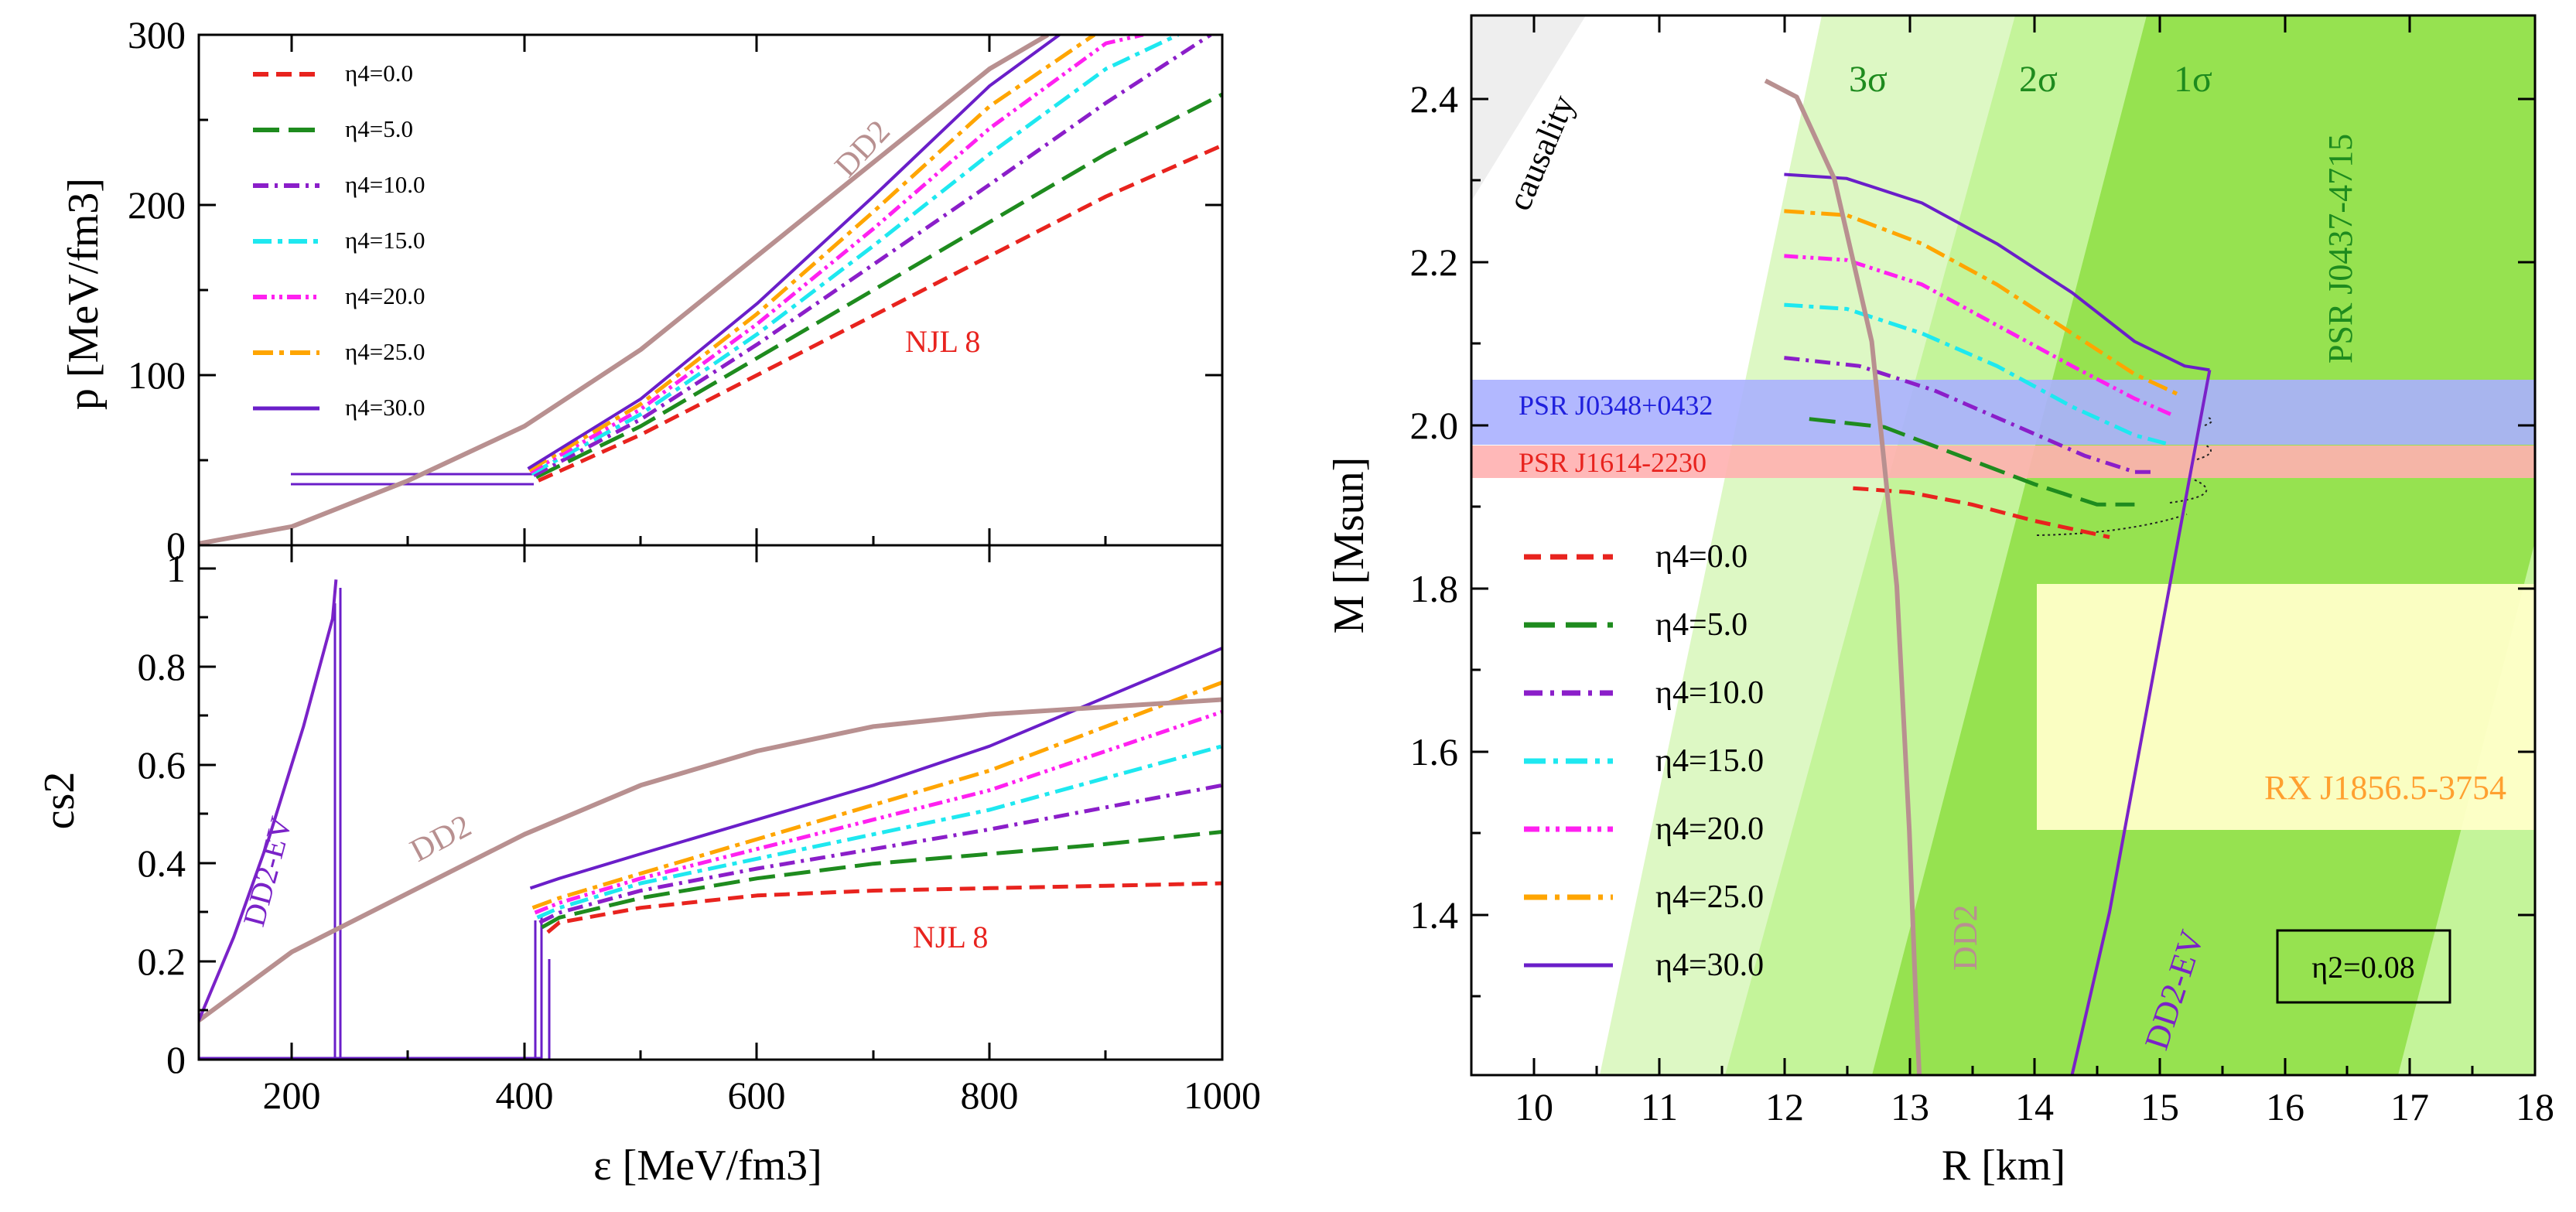 This screenshot has width=2576, height=1212. I want to click on pressure-series-dd2, so click(624, 290).